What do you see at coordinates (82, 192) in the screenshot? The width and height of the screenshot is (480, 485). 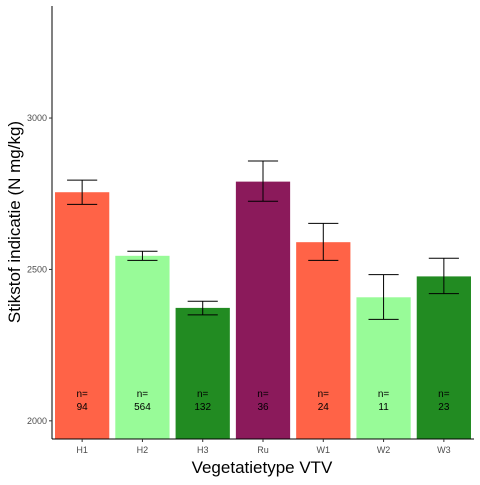 I see `error-bar-H1` at bounding box center [82, 192].